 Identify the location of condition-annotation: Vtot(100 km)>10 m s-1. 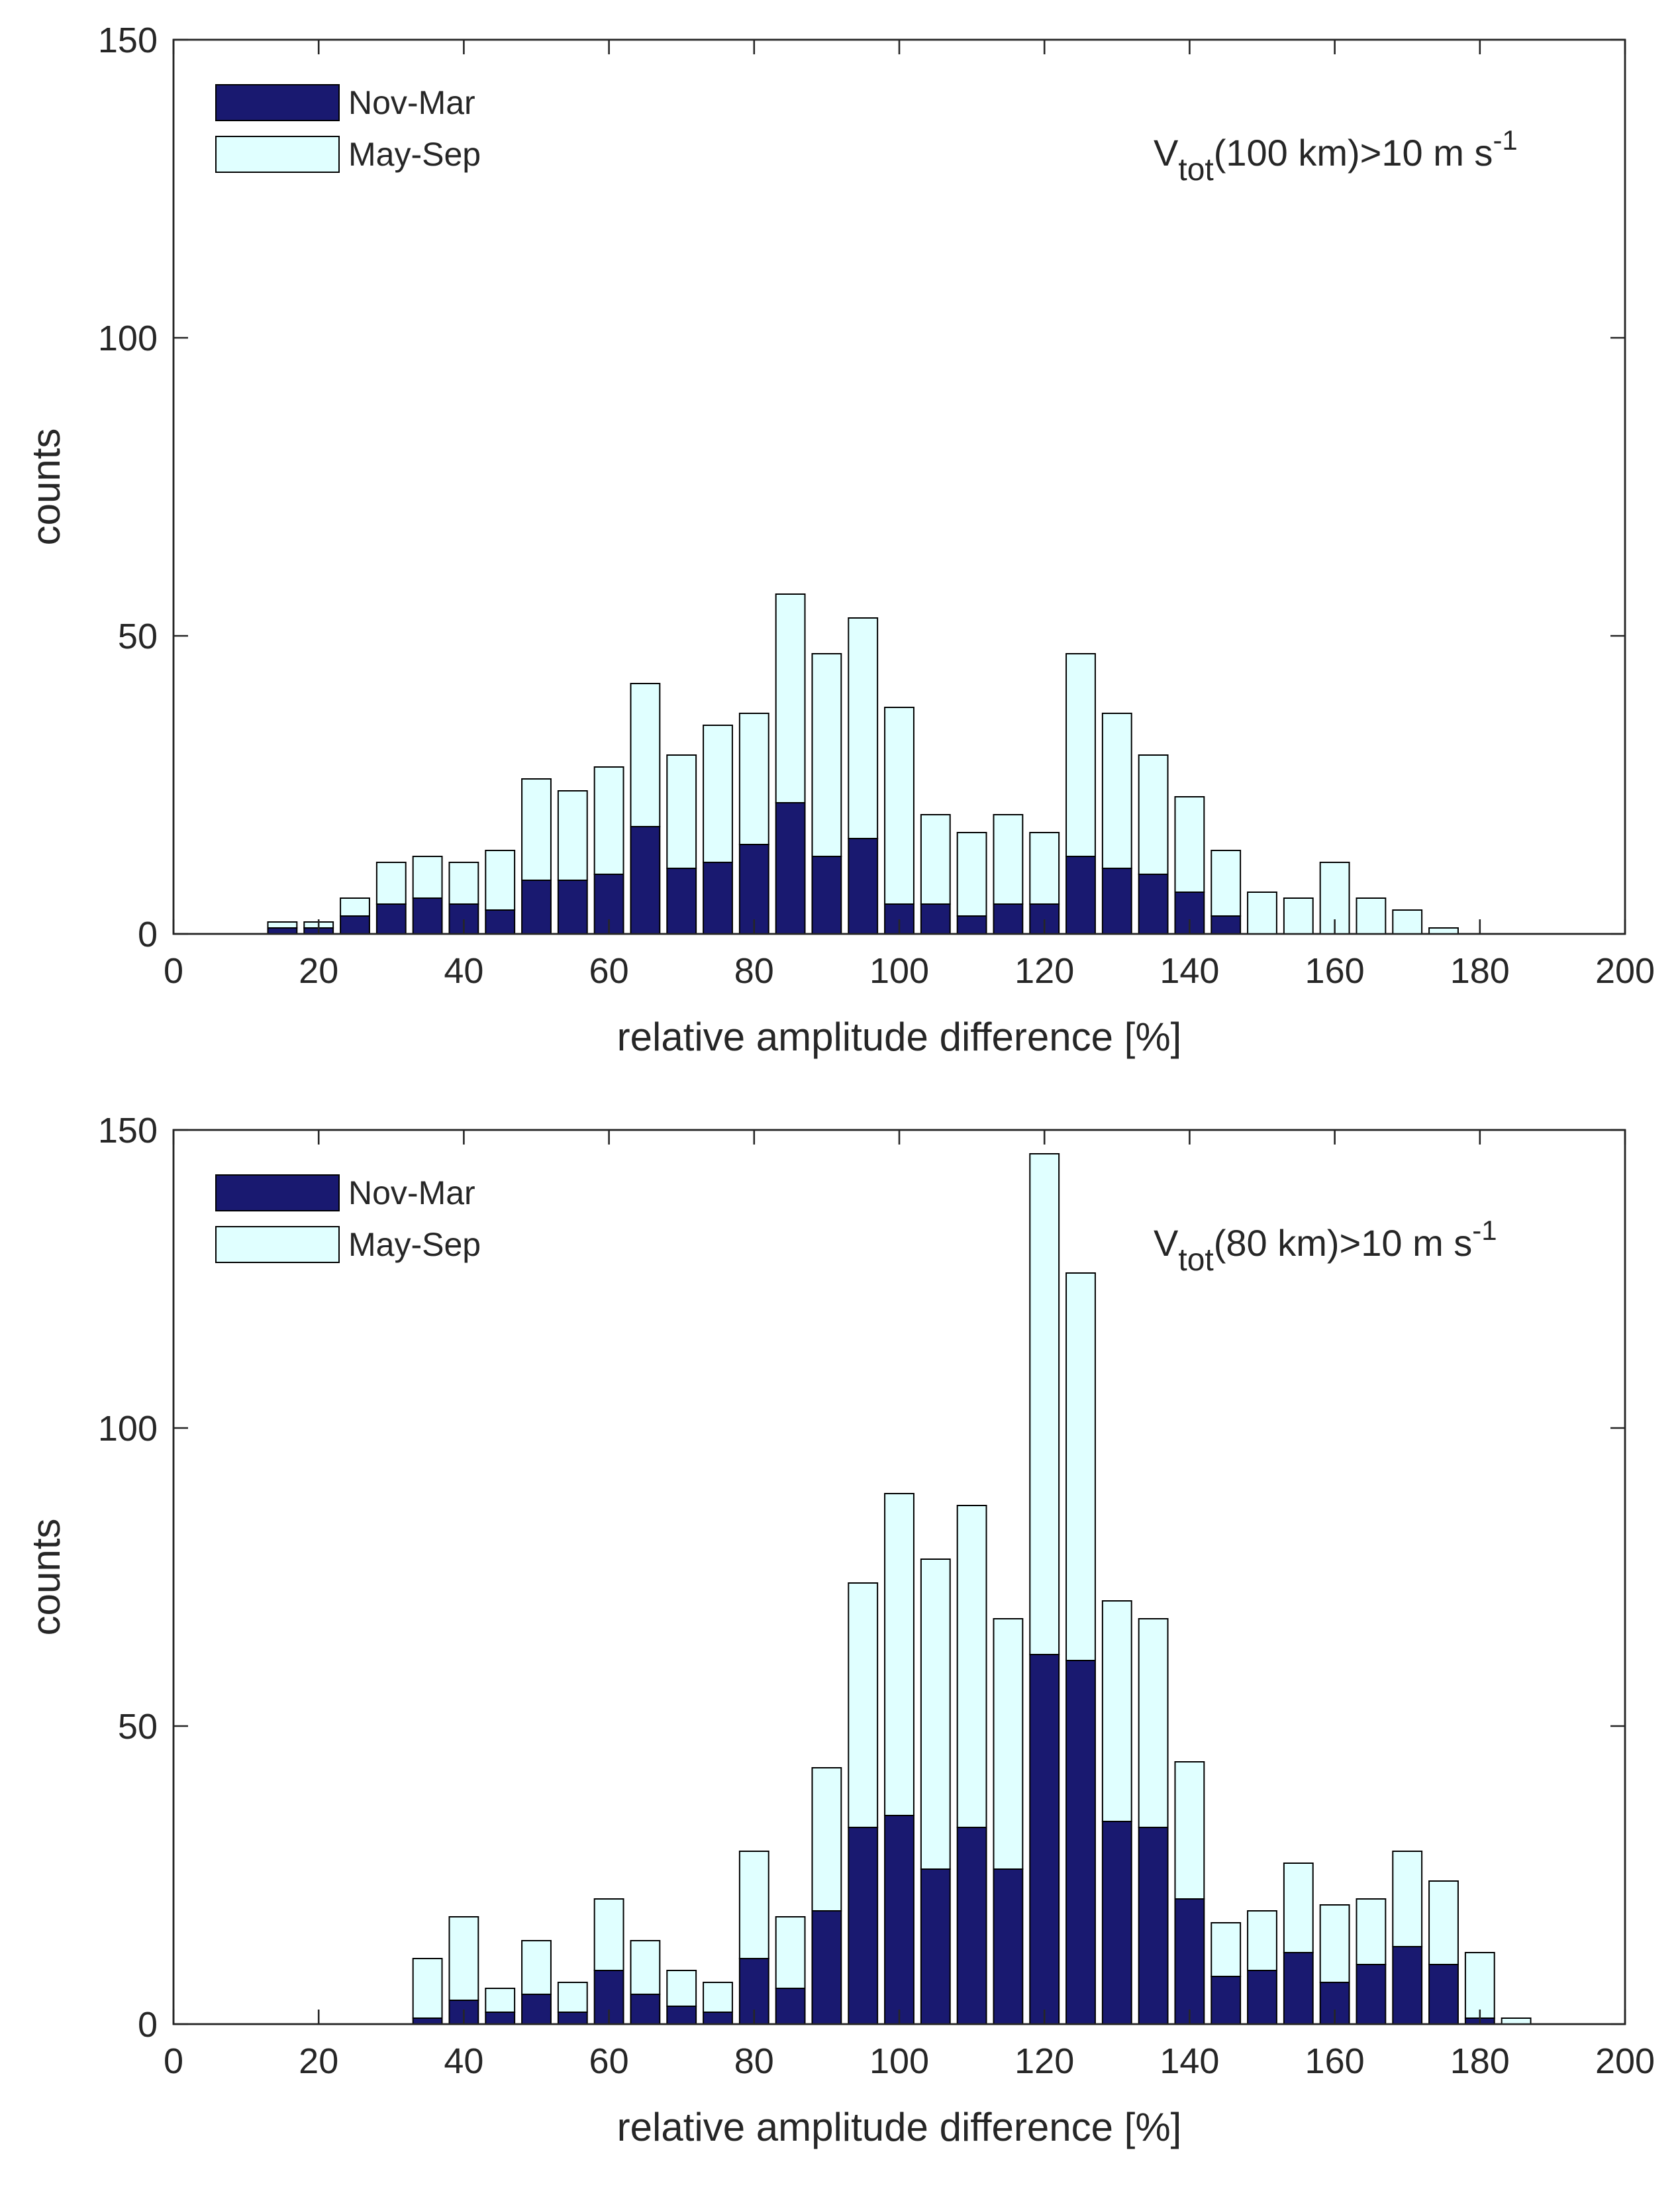
(1336, 156).